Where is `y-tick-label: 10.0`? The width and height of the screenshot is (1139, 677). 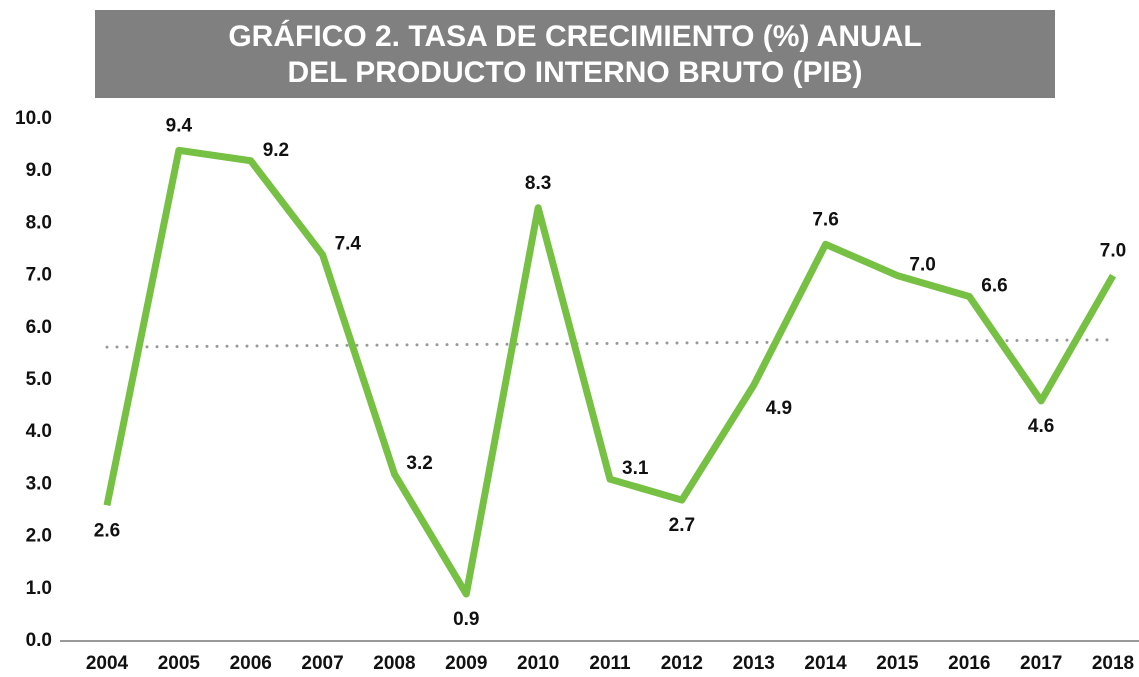
y-tick-label: 10.0 is located at coordinates (33, 118).